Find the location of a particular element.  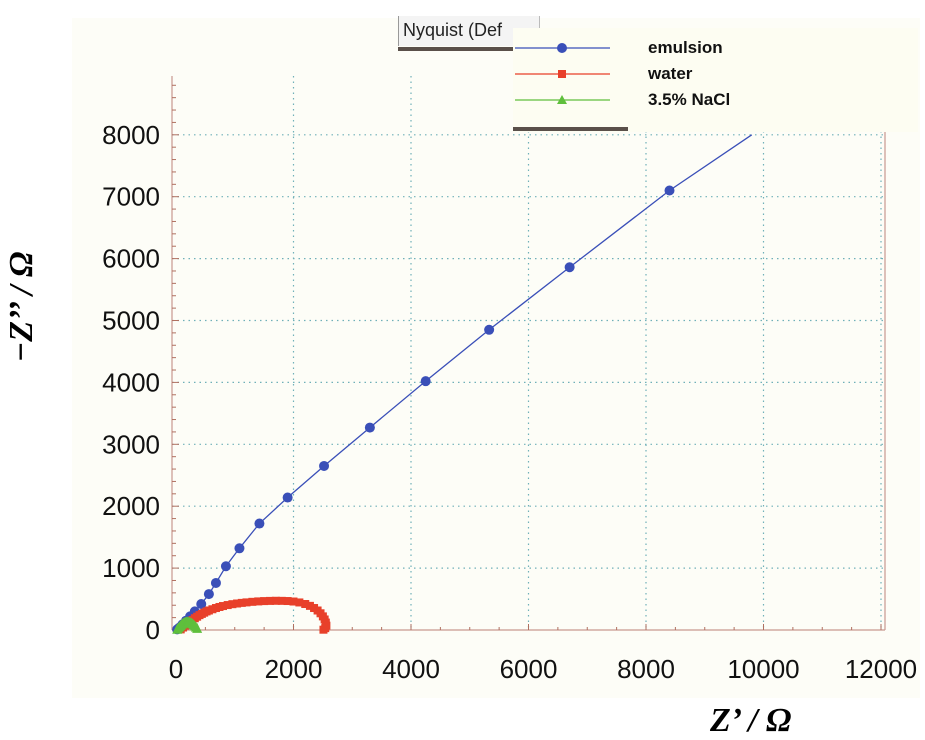

x-tick-label: 12000 is located at coordinates (881, 669).